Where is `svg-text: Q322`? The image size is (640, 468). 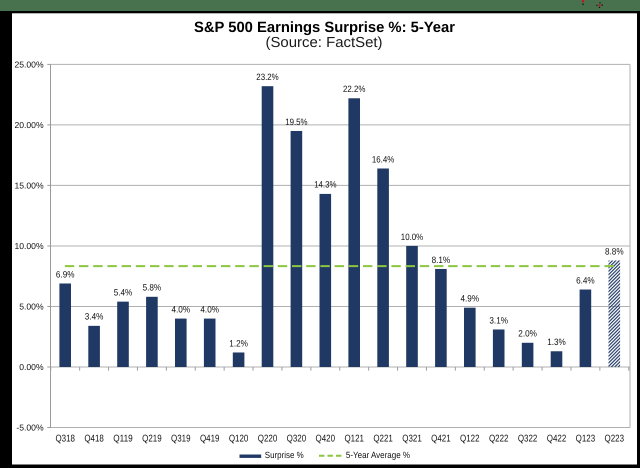 svg-text: Q322 is located at coordinates (528, 438).